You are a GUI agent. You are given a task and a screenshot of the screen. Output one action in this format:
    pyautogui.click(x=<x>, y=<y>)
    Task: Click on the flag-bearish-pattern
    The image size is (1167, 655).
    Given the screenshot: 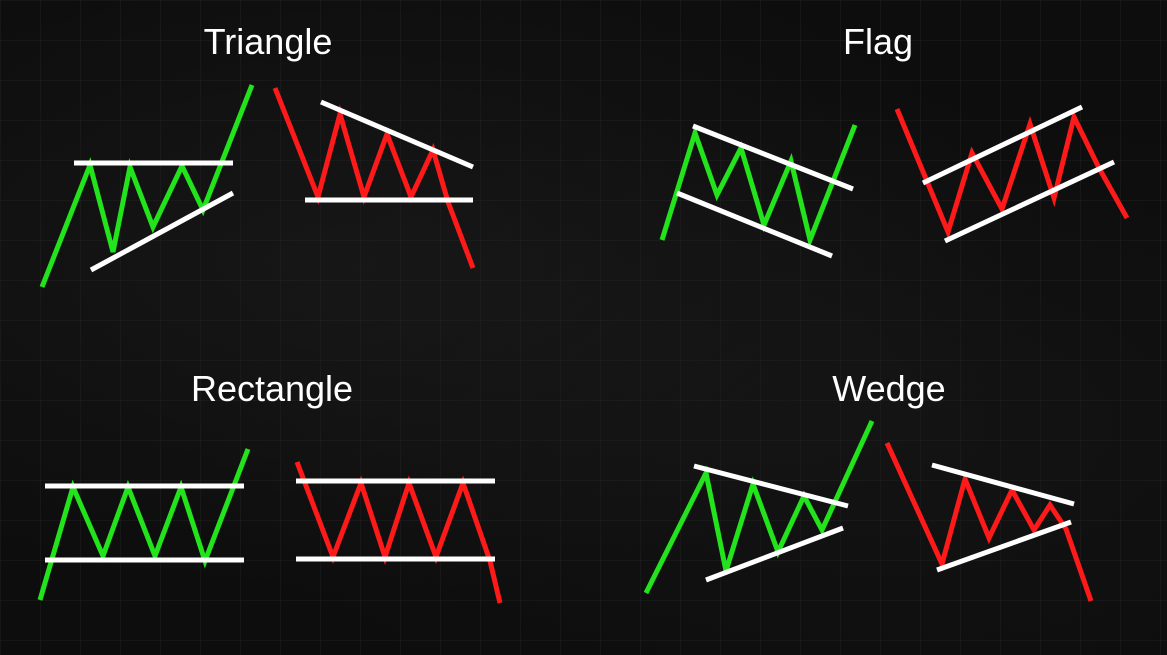 What is the action you would take?
    pyautogui.click(x=1012, y=174)
    